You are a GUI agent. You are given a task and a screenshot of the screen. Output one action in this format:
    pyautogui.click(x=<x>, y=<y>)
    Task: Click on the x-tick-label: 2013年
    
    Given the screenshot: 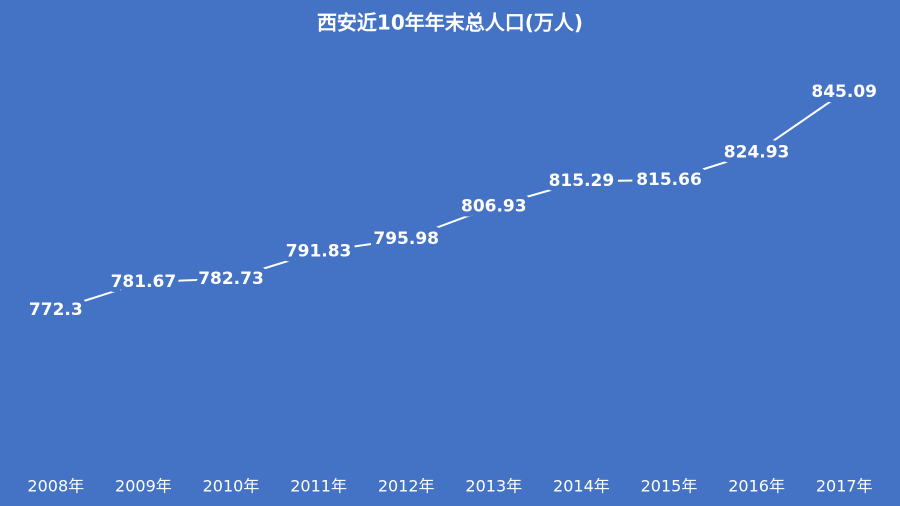 What is the action you would take?
    pyautogui.click(x=493, y=486)
    